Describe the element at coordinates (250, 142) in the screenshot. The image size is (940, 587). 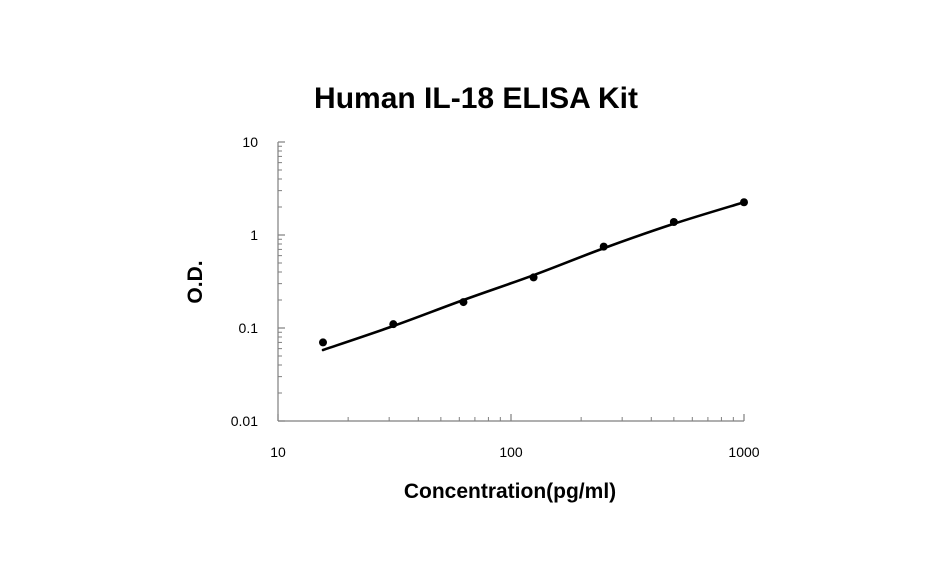
I see `y-tick-label: 10` at that location.